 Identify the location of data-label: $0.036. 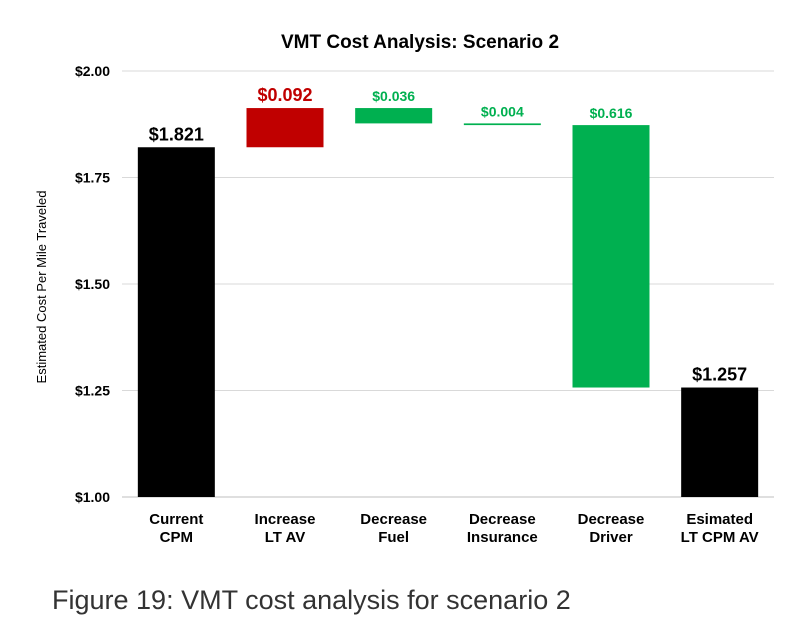
(393, 96).